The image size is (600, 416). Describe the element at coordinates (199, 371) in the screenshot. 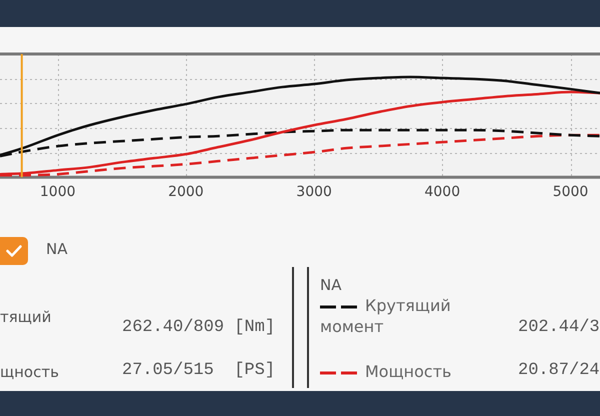

I see `text: 27.05/515 [PS]` at that location.